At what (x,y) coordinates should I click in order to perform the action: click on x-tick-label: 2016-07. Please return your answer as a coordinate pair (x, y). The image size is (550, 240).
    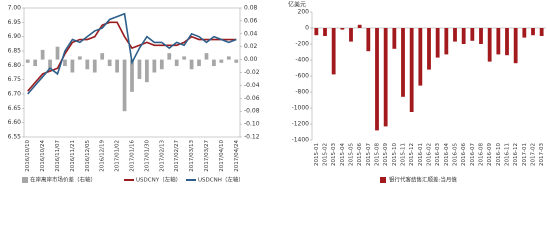
    Looking at the image, I should click on (473, 154).